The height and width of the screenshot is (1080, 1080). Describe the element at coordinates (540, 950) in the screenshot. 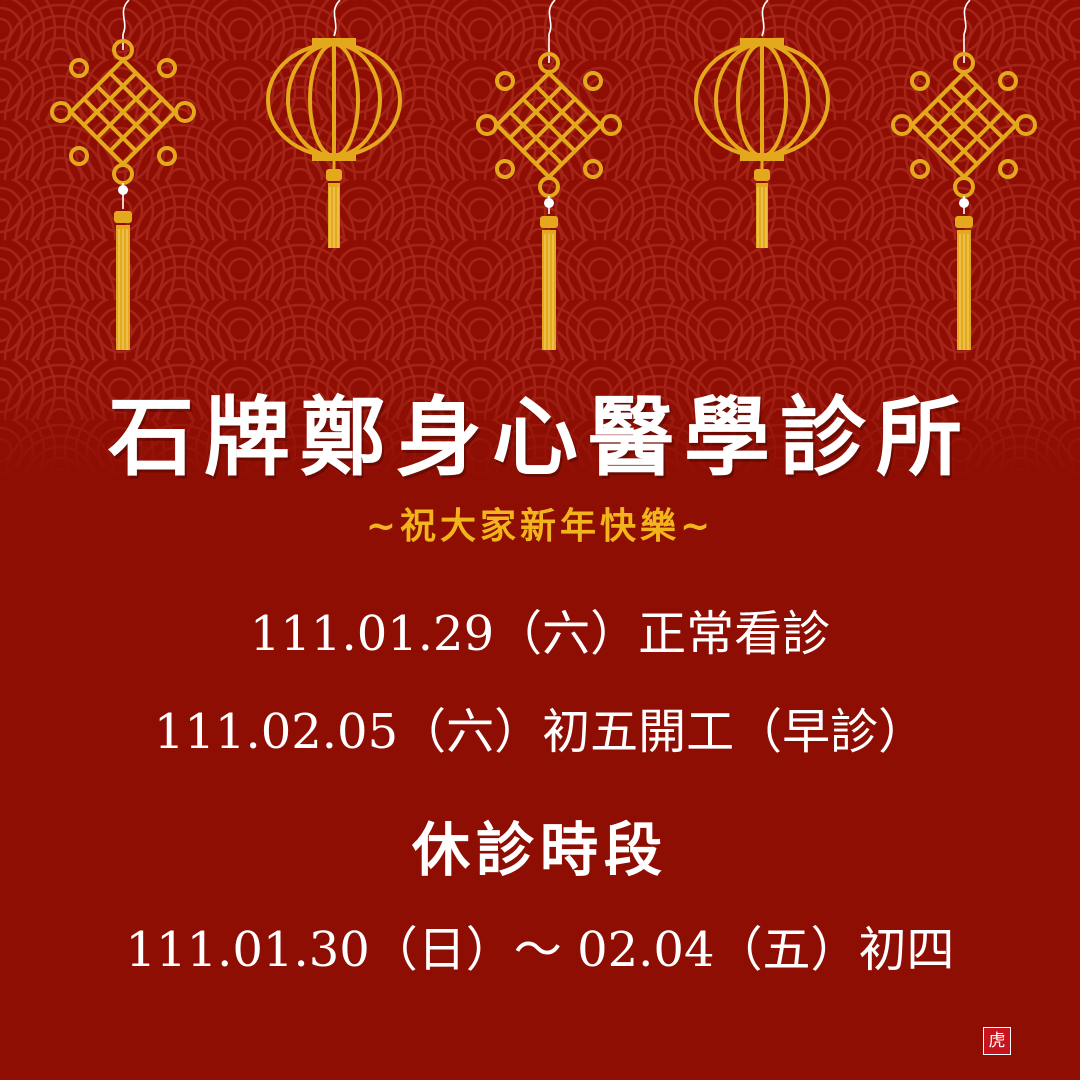

I see `closed-period-range: 111.01.30（日）～ 02.04（五）初四` at that location.